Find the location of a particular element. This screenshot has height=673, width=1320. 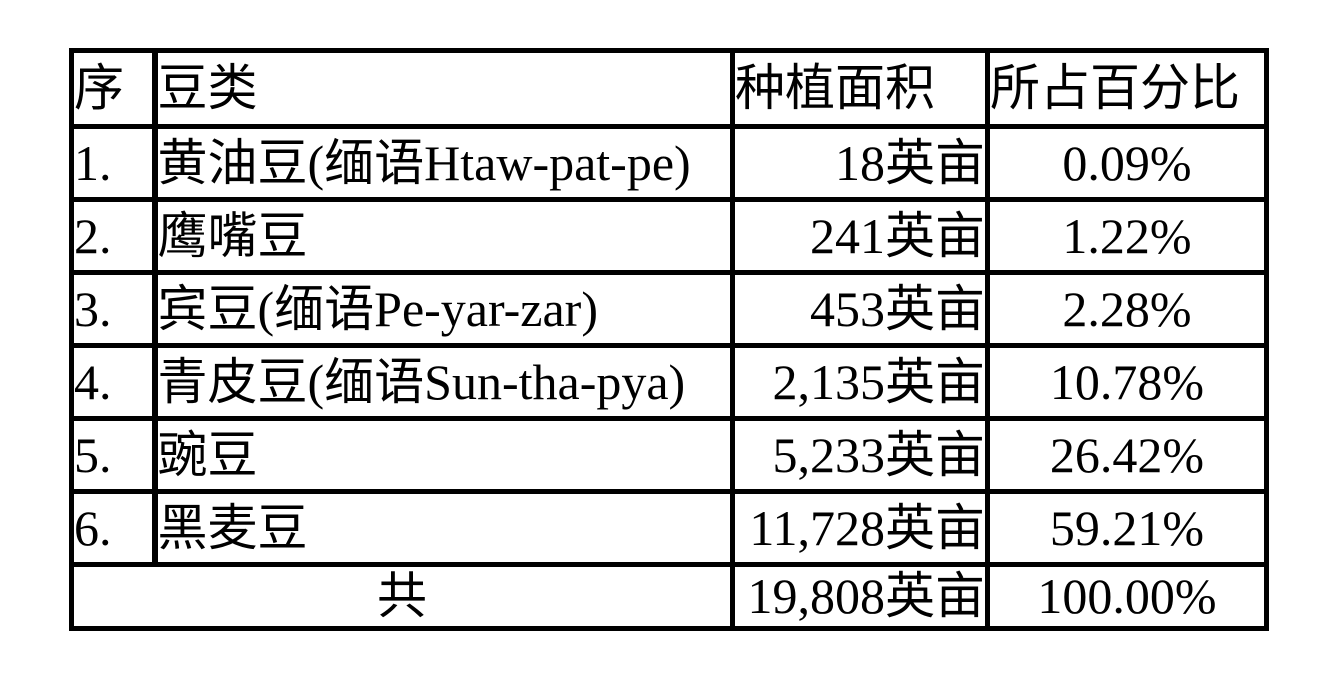

cell-percent: 26.42% is located at coordinates (1127, 455).